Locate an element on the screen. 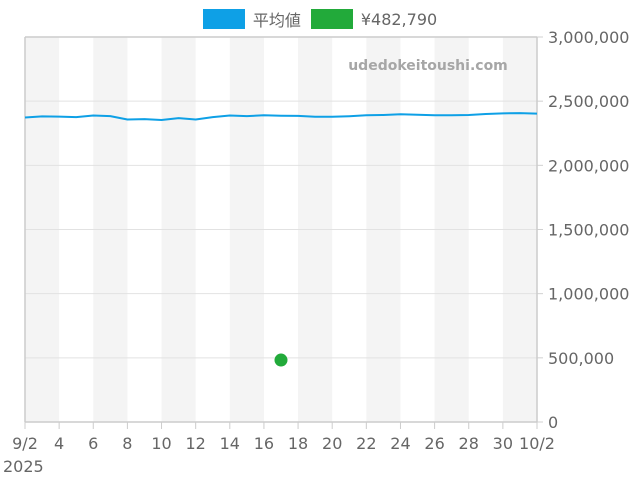 This screenshot has width=640, height=480. x-tick-label: 14 is located at coordinates (230, 443).